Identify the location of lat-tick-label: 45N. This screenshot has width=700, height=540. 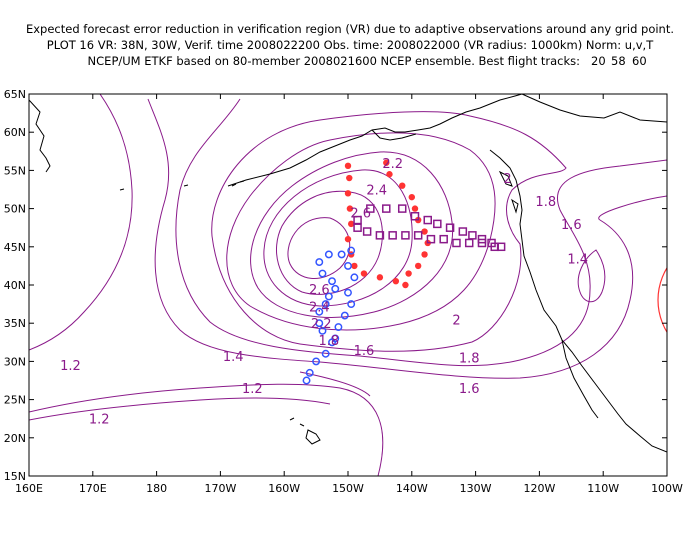
(15, 247).